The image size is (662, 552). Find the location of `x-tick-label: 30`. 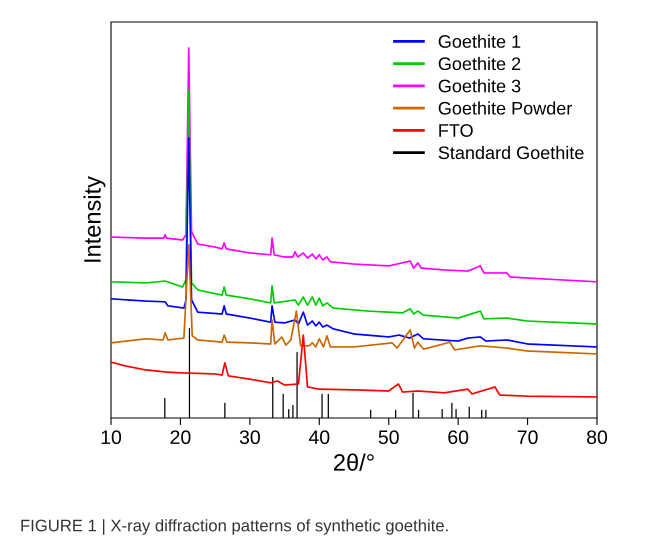

x-tick-label: 30 is located at coordinates (250, 437).